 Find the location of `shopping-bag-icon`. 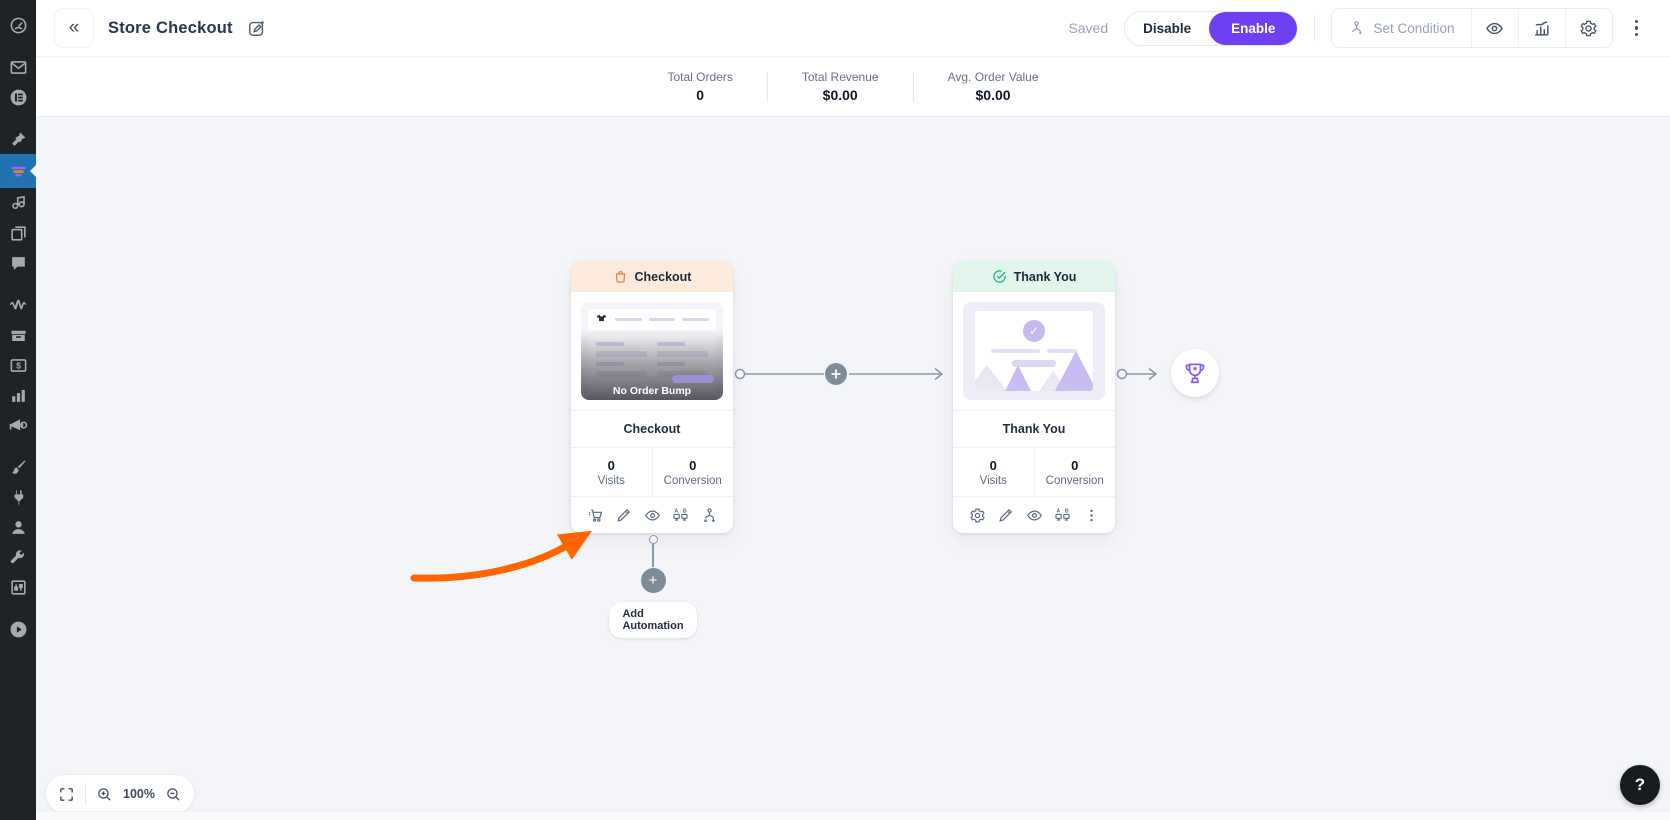

shopping-bag-icon is located at coordinates (620, 277).